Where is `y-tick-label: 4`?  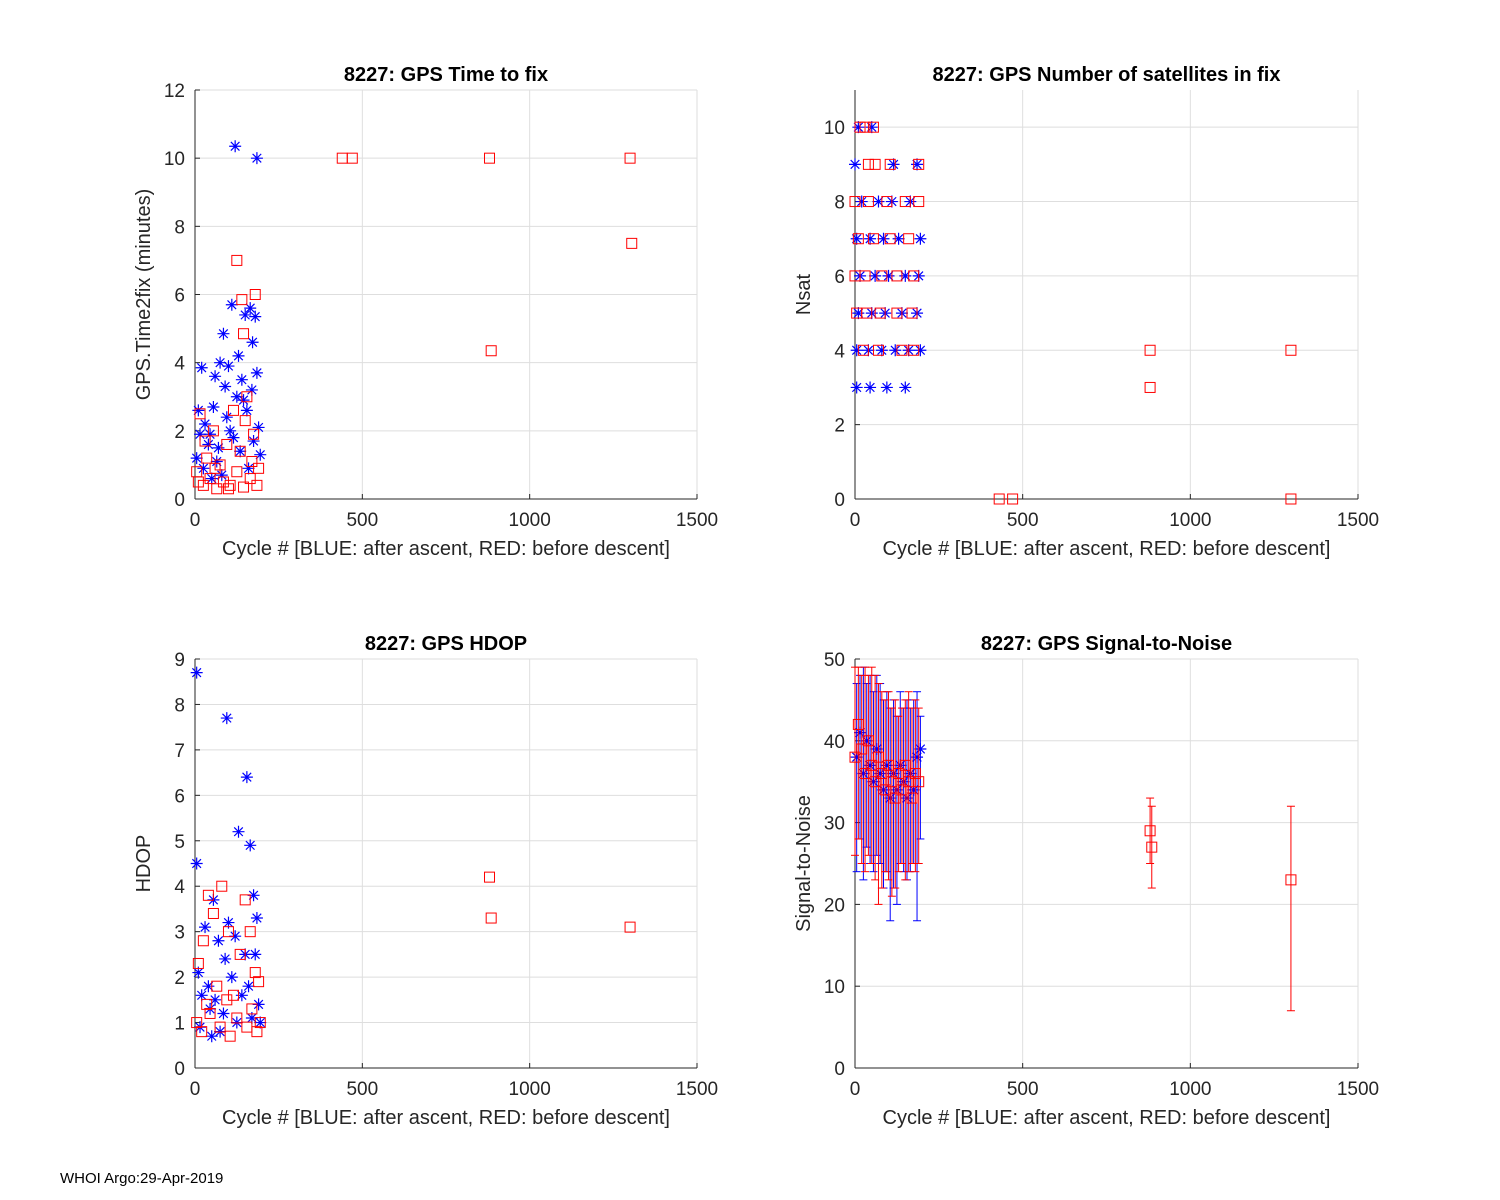 y-tick-label: 4 is located at coordinates (179, 364).